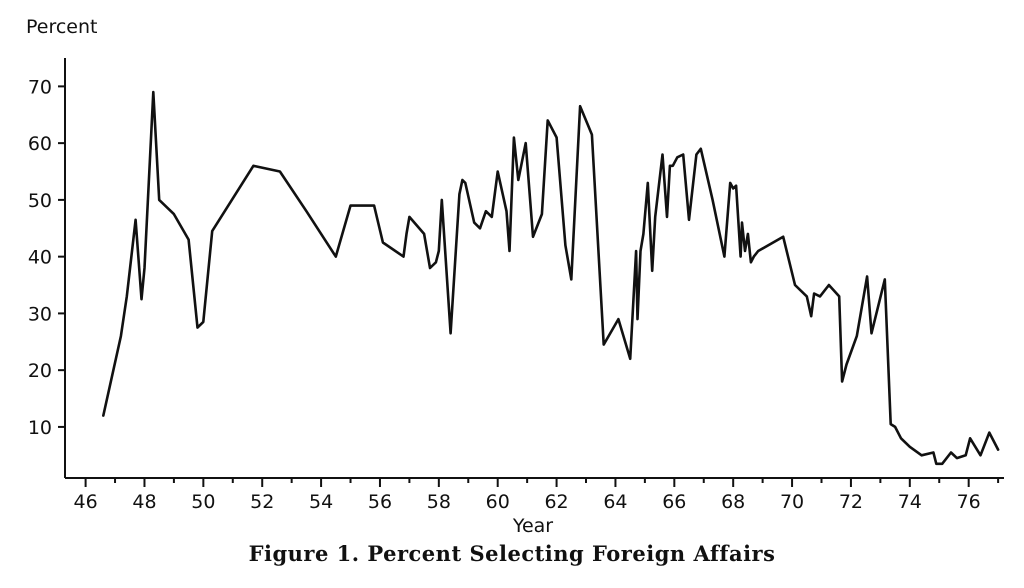 The height and width of the screenshot is (588, 1024). Describe the element at coordinates (40, 258) in the screenshot. I see `y-tick-label: 40` at that location.